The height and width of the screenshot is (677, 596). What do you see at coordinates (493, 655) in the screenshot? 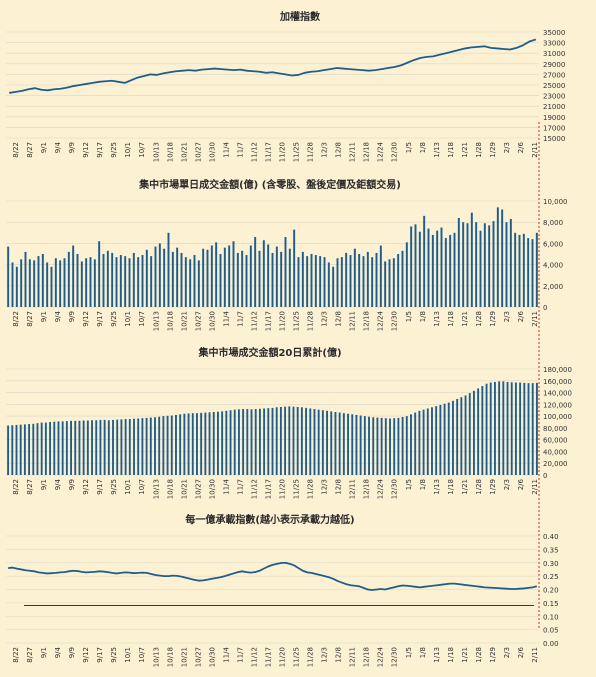
I see `x-tick-label: 1/29` at bounding box center [493, 655].